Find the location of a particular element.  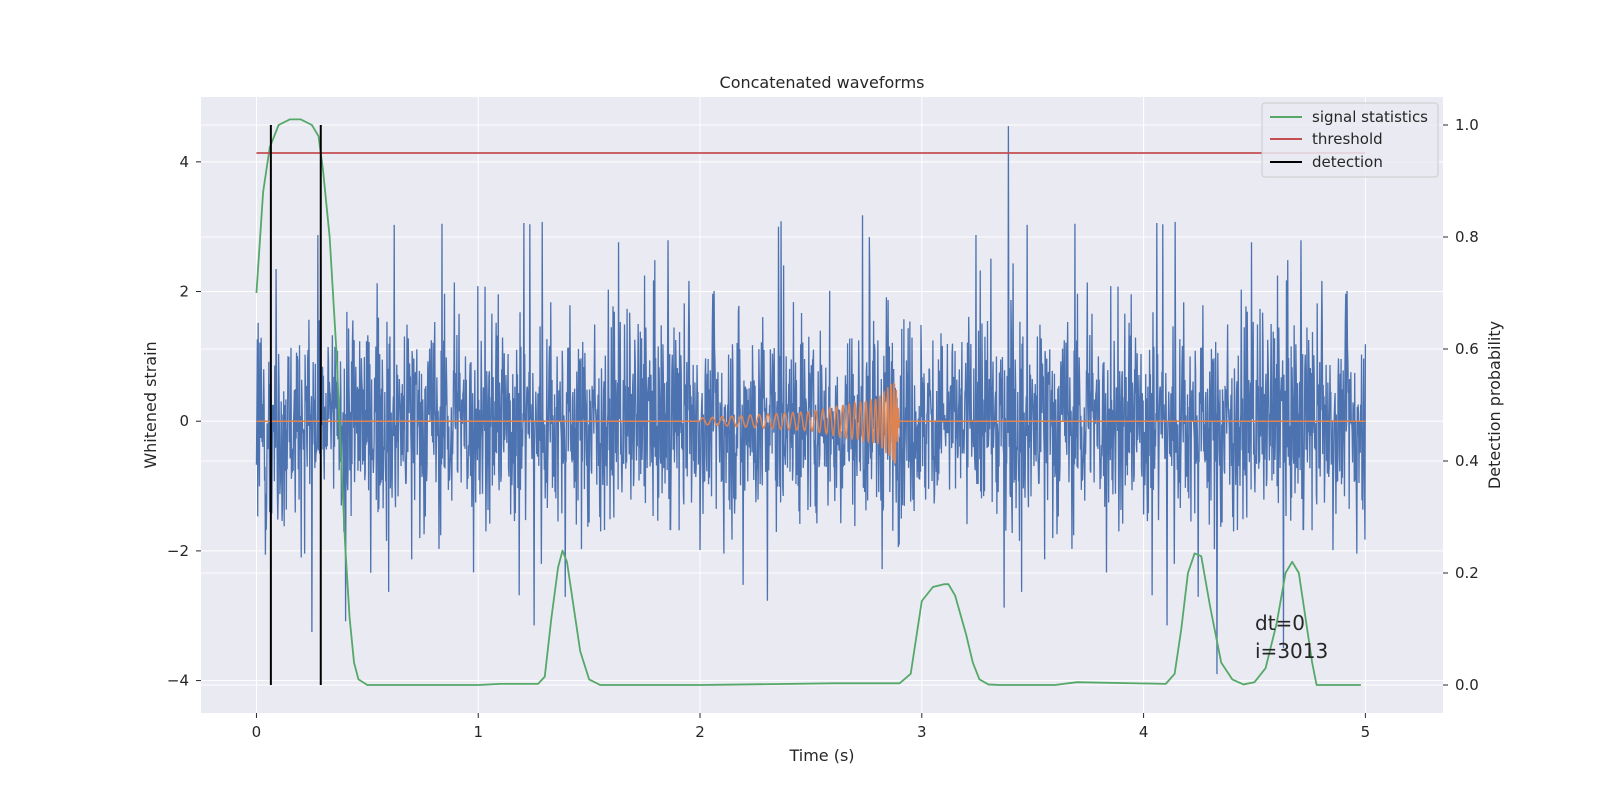

y-tick-label: −2 is located at coordinates (178, 551).